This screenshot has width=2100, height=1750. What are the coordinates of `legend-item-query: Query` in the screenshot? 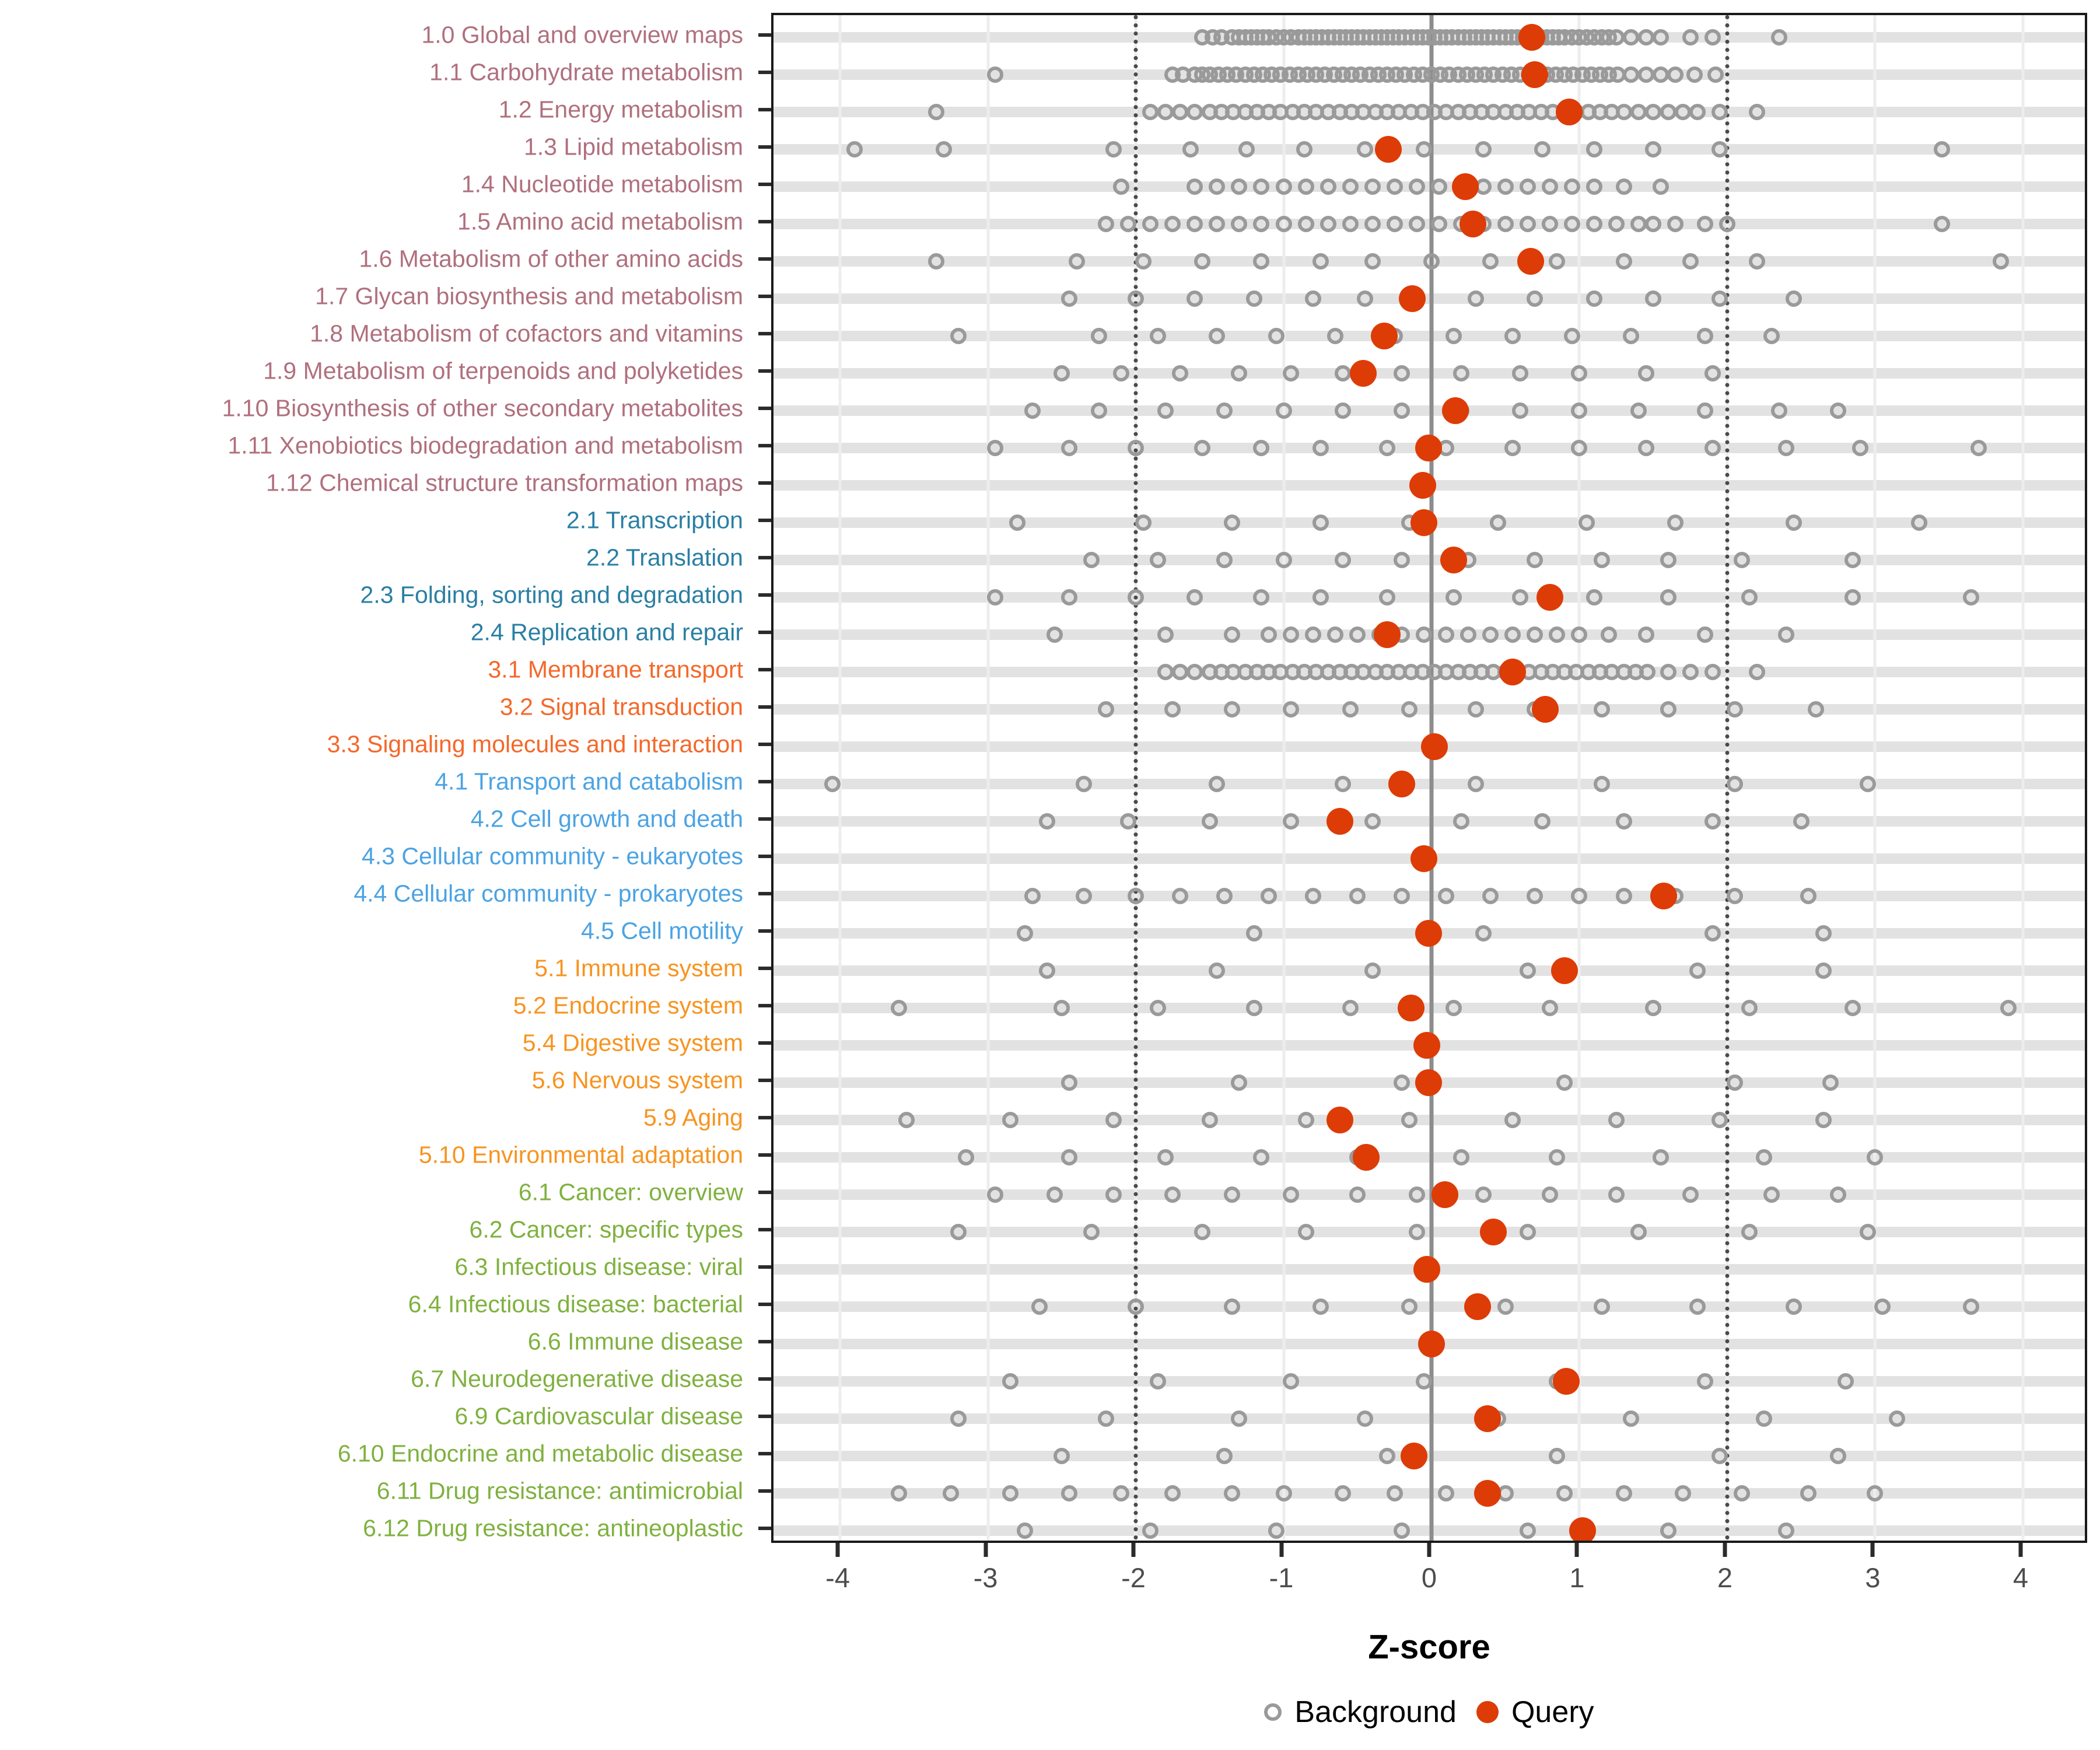 It's located at (1535, 1712).